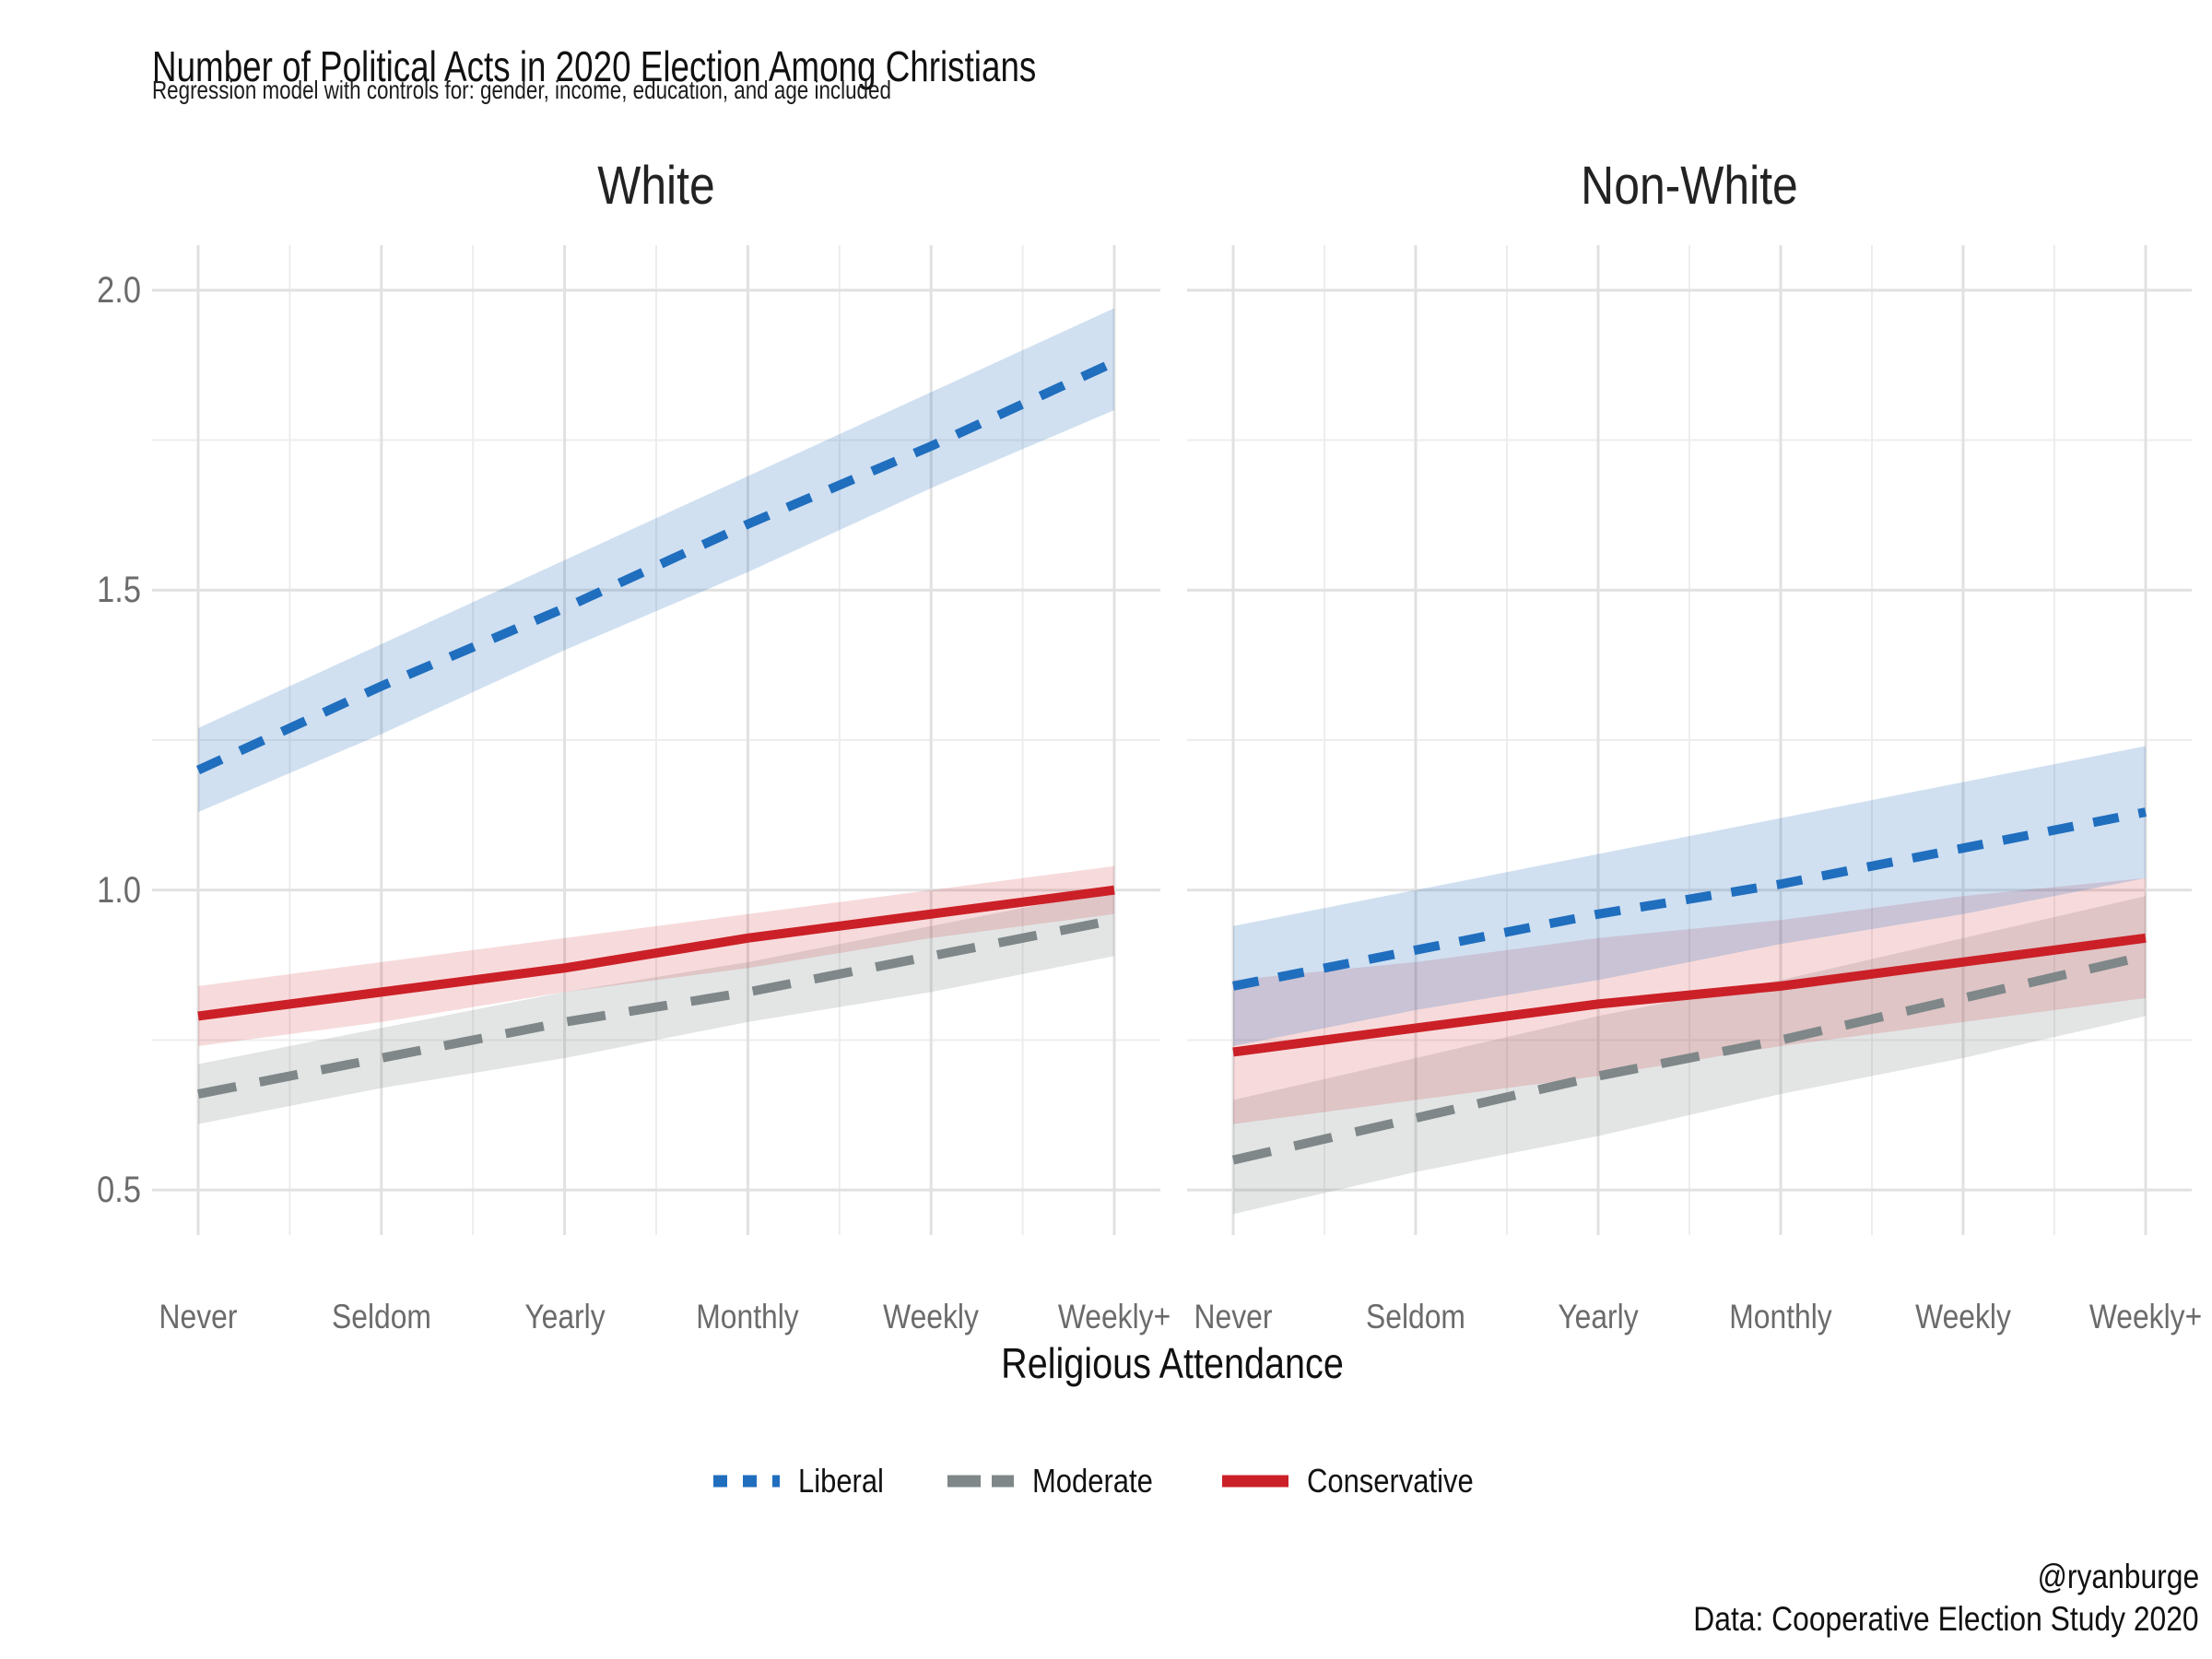 This screenshot has width=2212, height=1659. What do you see at coordinates (656, 186) in the screenshot?
I see `facet-title-white: White` at bounding box center [656, 186].